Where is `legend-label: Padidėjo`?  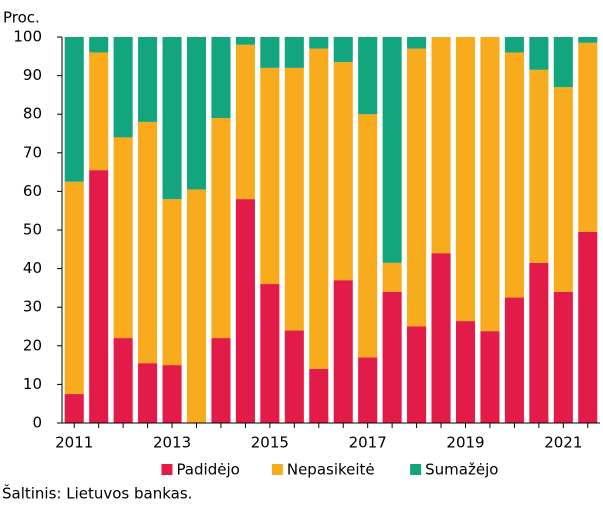
legend-label: Padidėjo is located at coordinates (207, 470).